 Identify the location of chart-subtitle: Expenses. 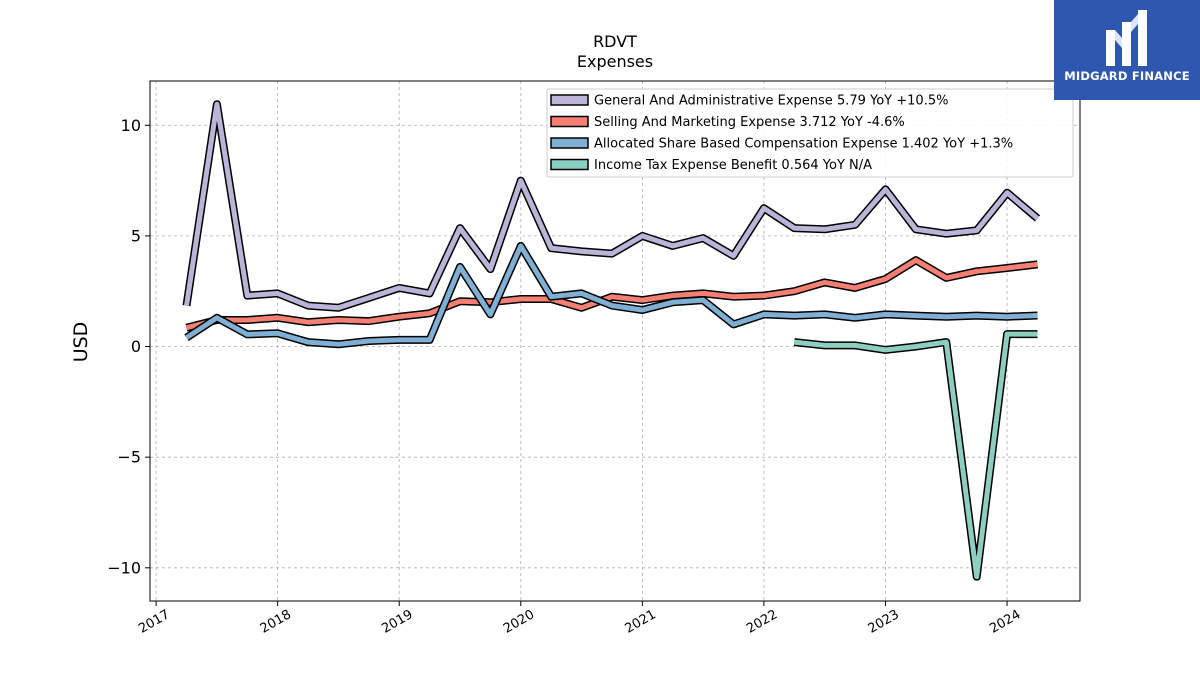
(615, 61).